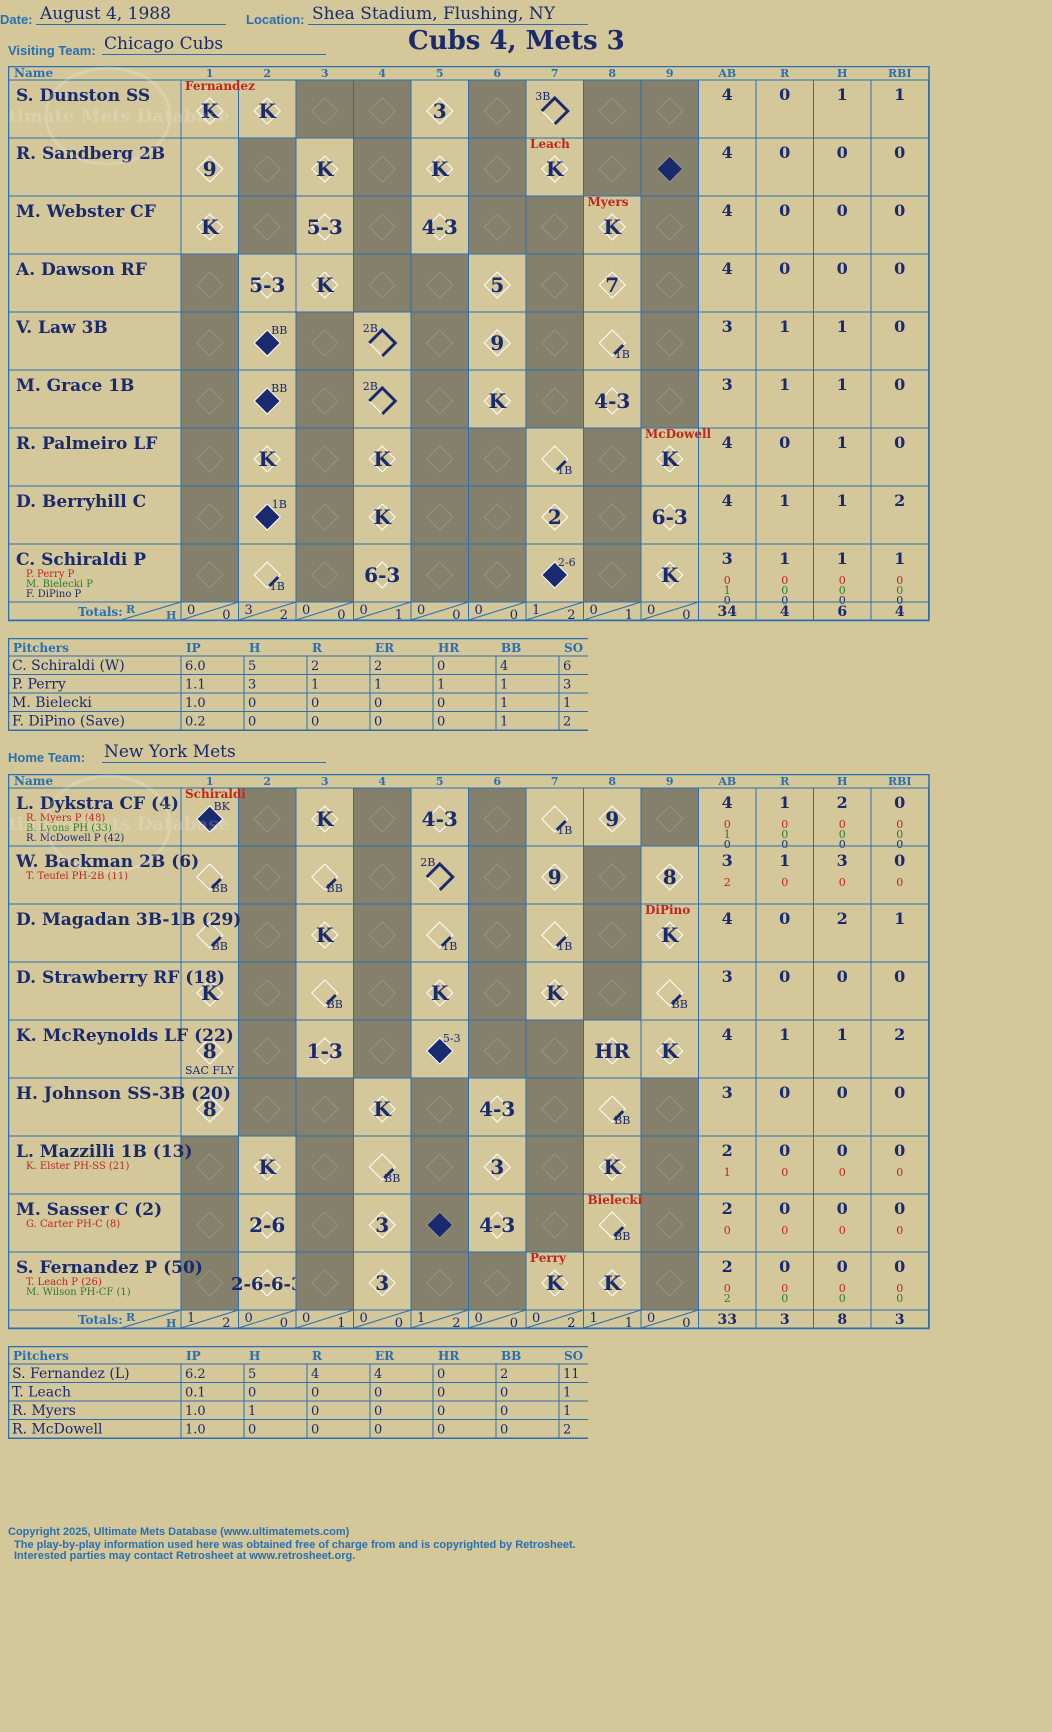  What do you see at coordinates (504, 1374) in the screenshot?
I see `pitcher-stat: 2` at bounding box center [504, 1374].